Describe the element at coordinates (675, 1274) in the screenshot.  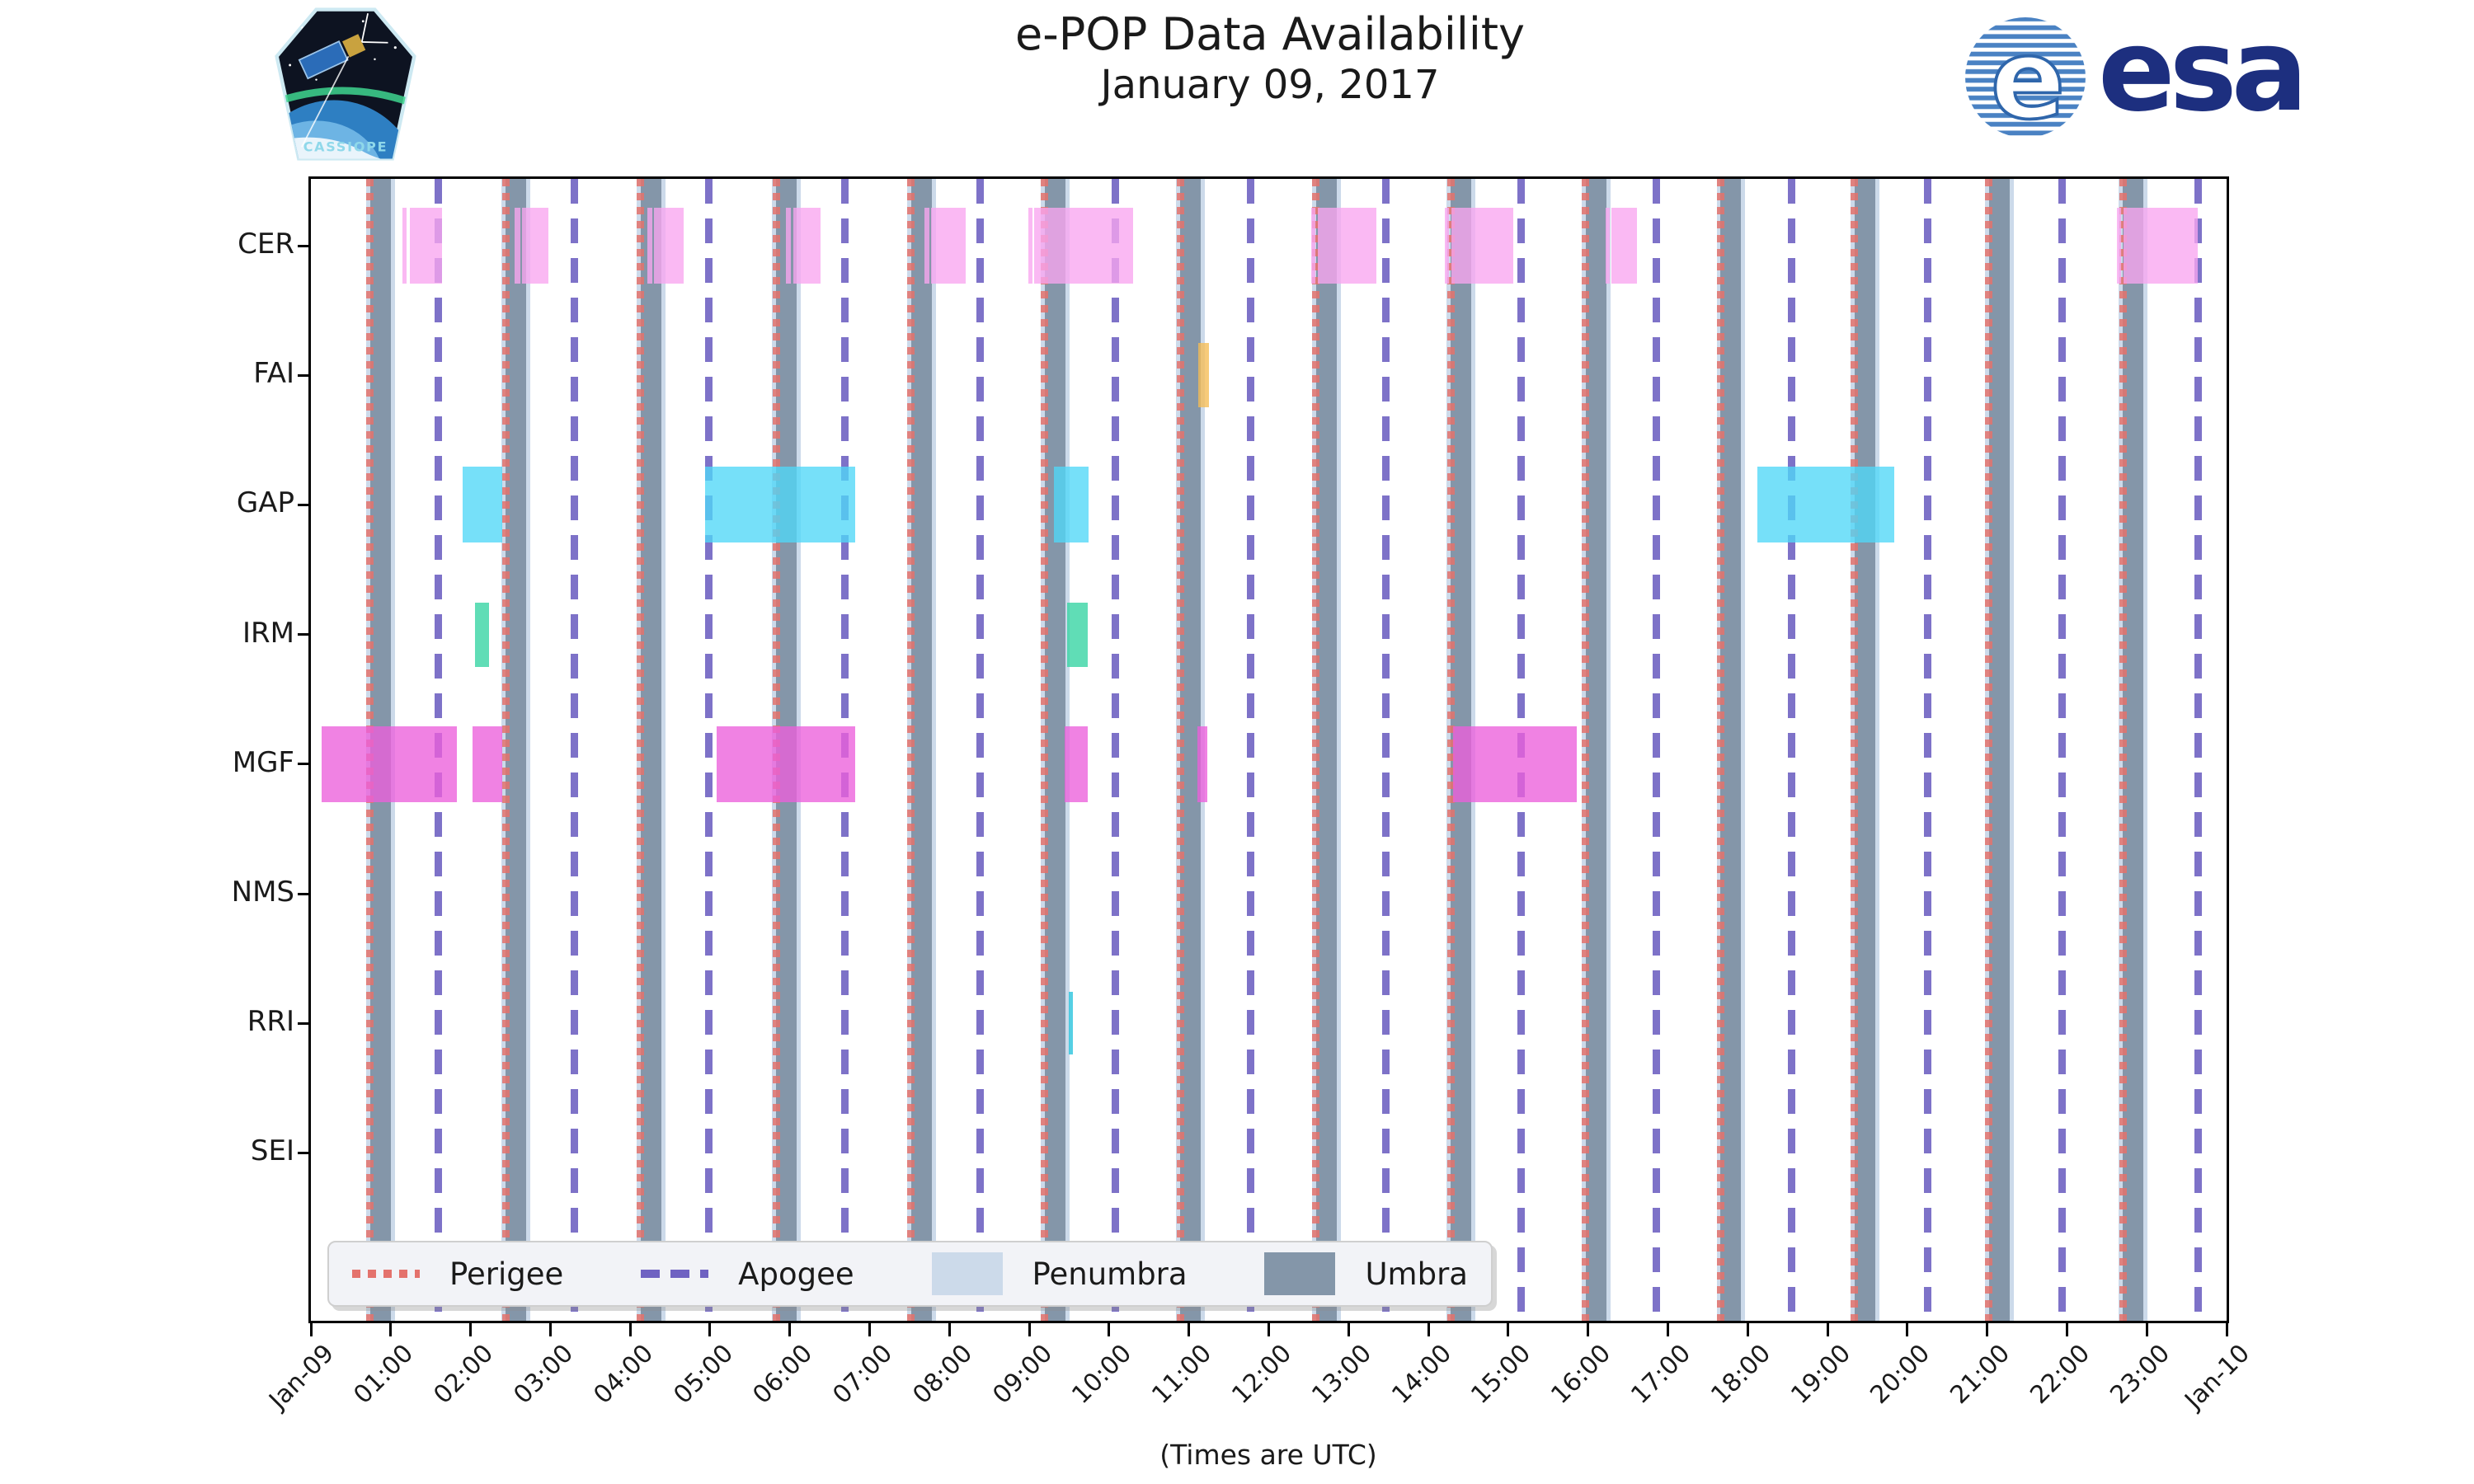
I see `legend-swatch-apogee` at that location.